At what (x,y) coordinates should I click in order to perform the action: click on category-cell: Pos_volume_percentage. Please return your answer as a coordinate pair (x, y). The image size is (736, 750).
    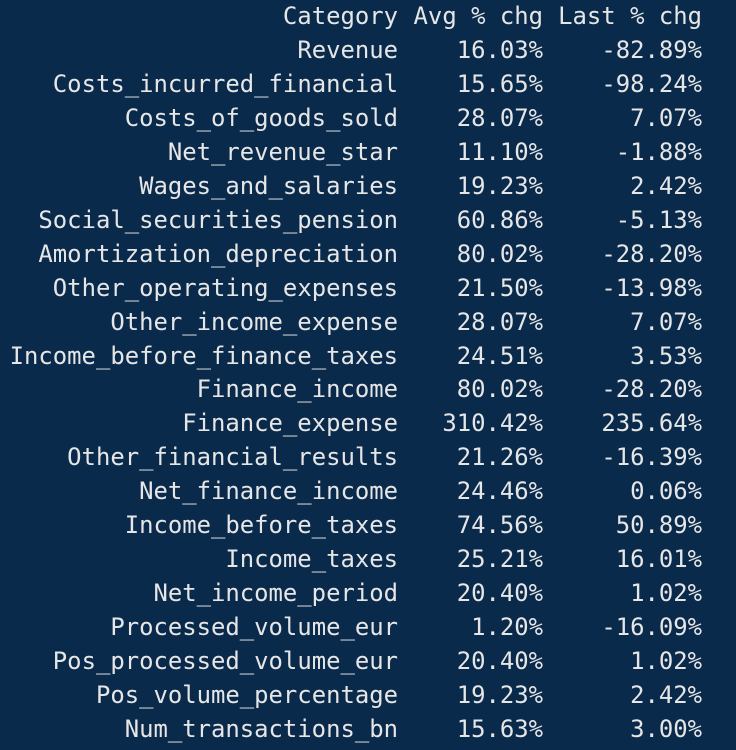
    Looking at the image, I should click on (246, 695).